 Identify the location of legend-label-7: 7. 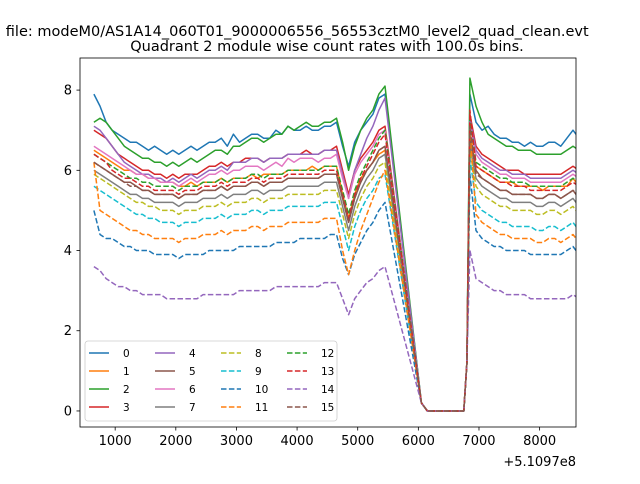
(192, 408).